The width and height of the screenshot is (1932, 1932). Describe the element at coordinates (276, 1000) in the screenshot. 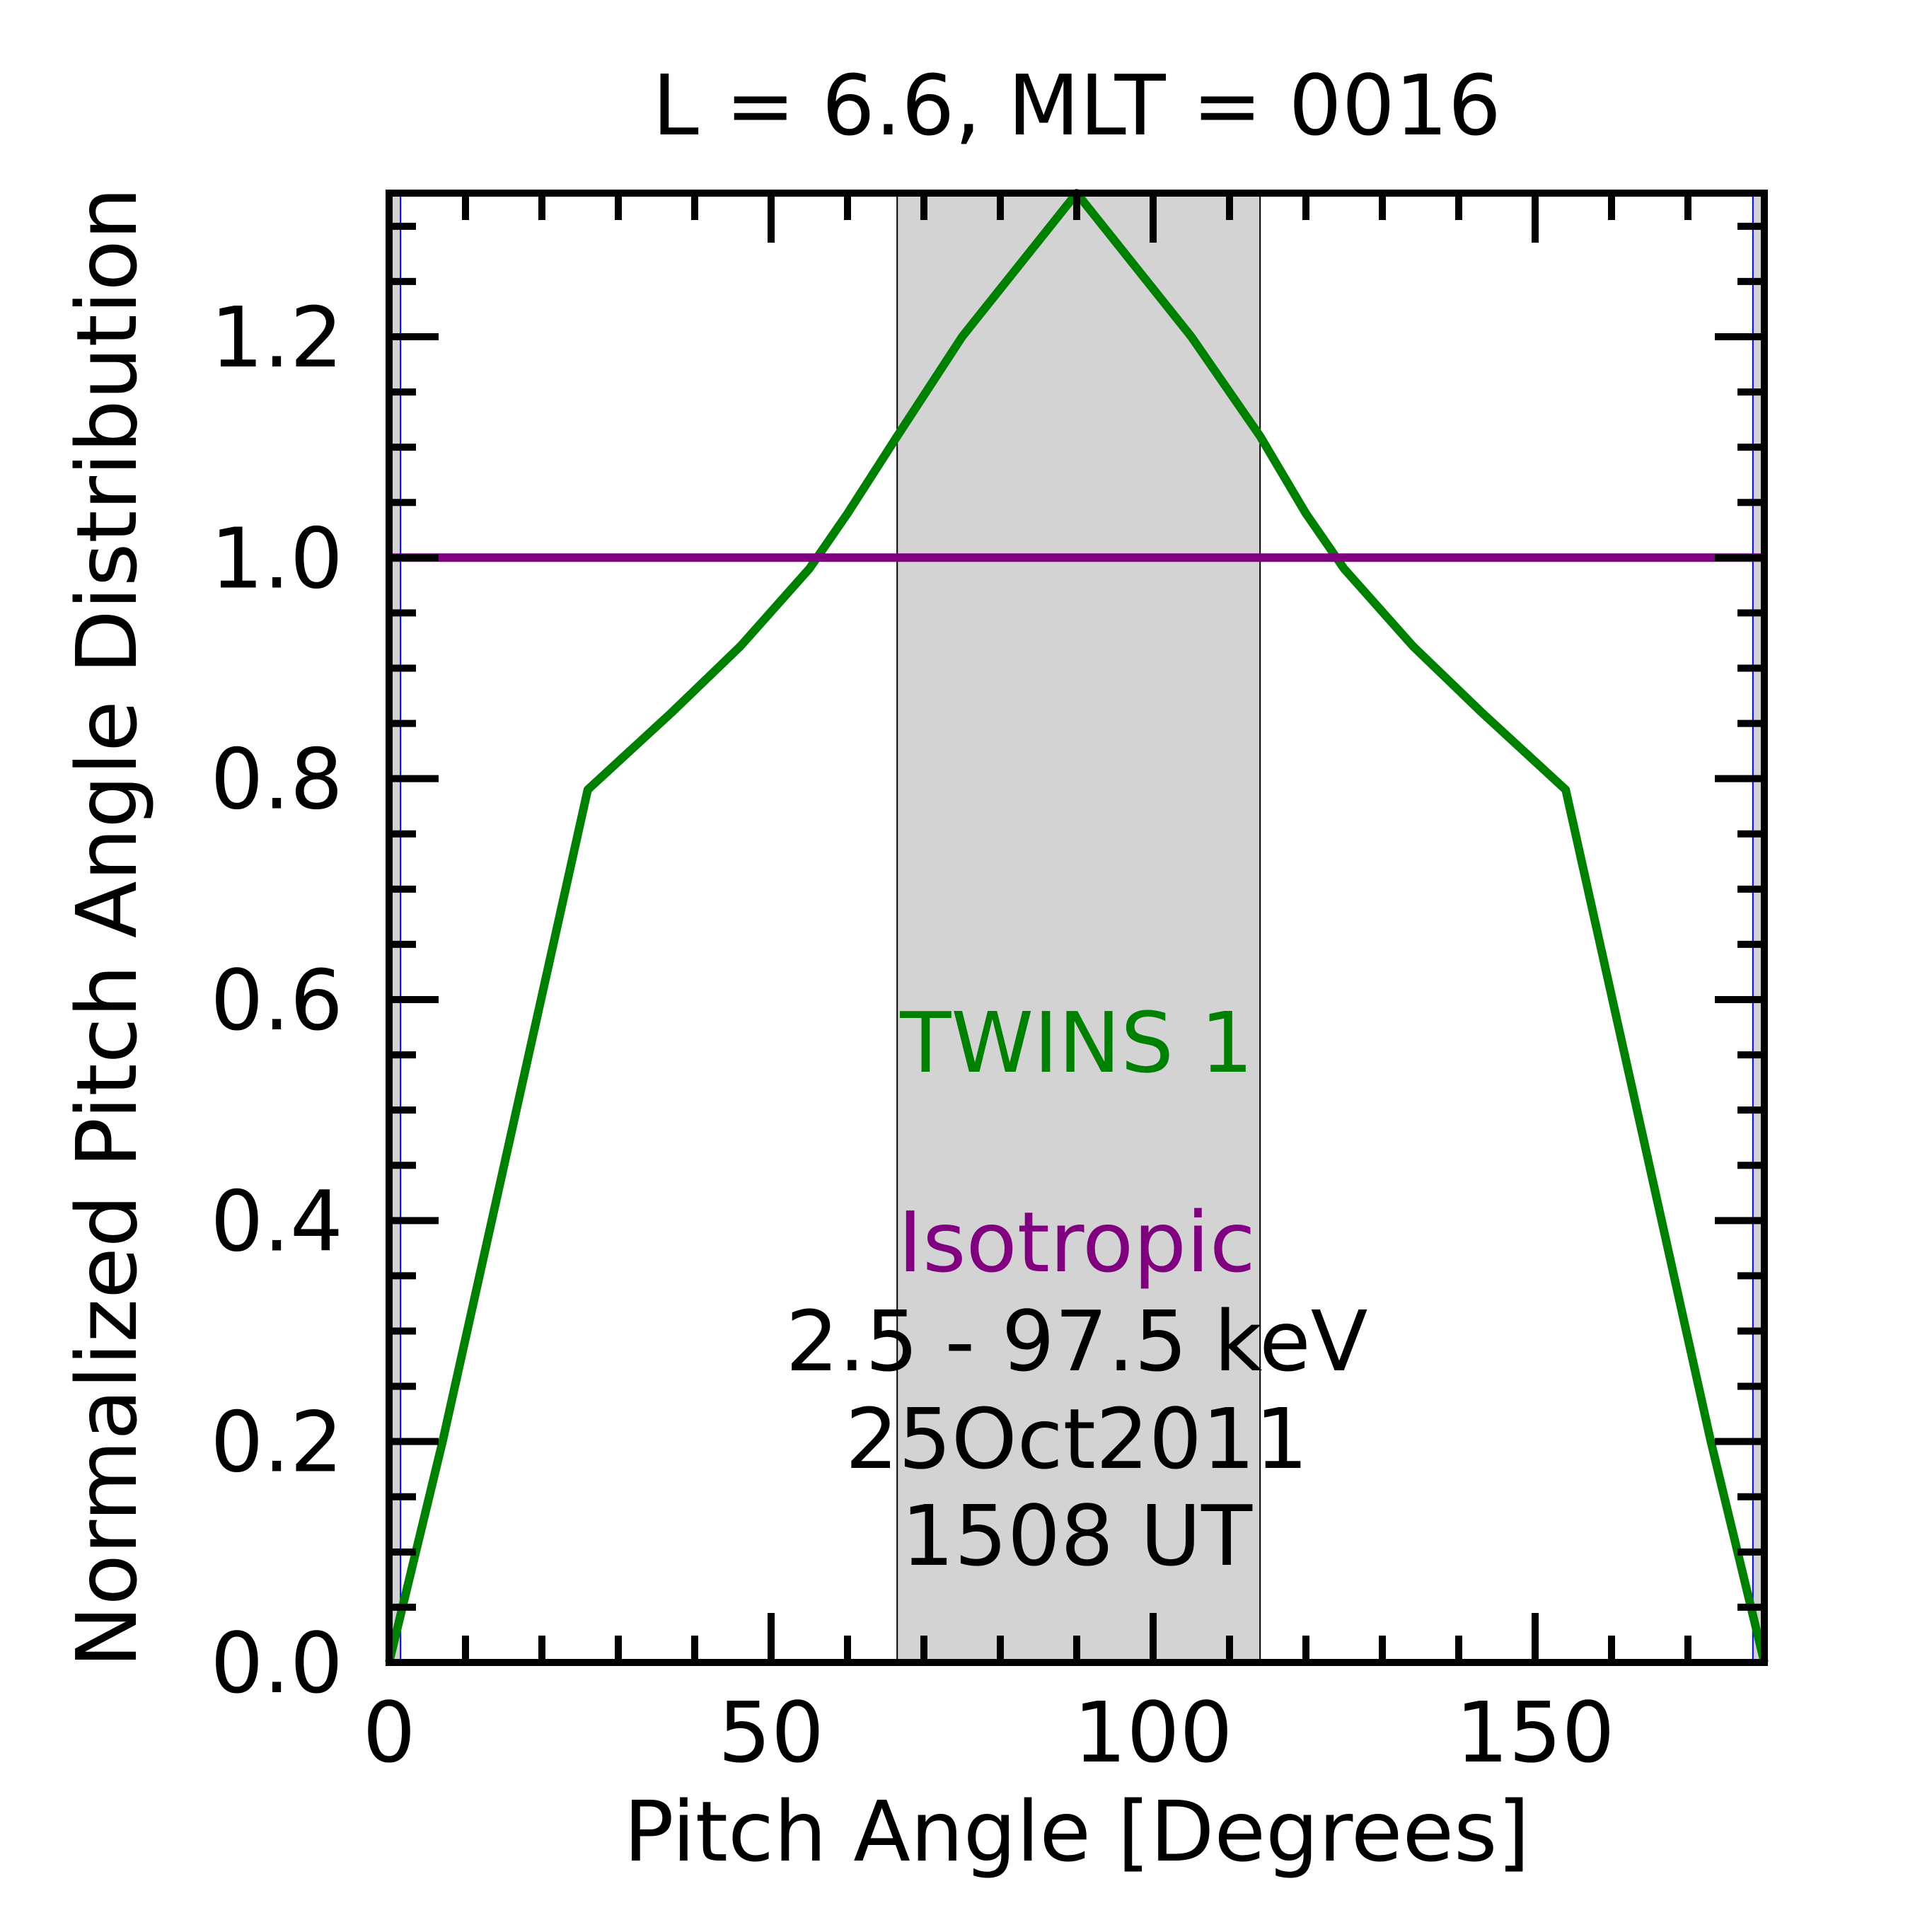

I see `y-tick-label: 0.6` at that location.